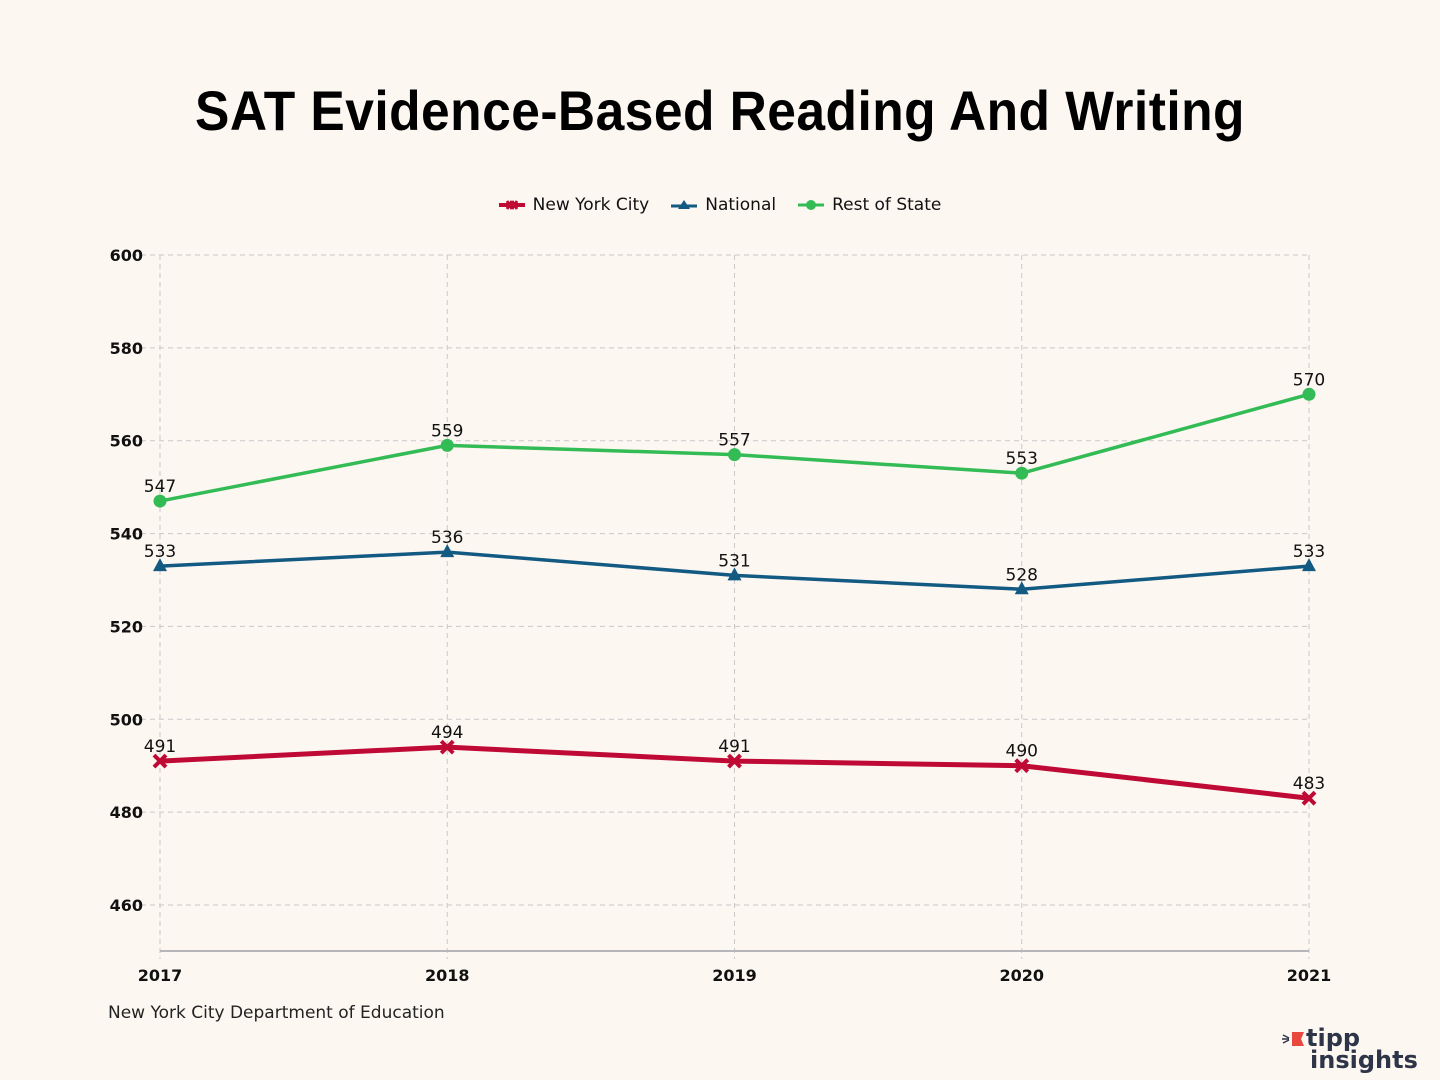  What do you see at coordinates (720, 110) in the screenshot?
I see `chart-title: SAT Evidence-Based Reading And Writing` at bounding box center [720, 110].